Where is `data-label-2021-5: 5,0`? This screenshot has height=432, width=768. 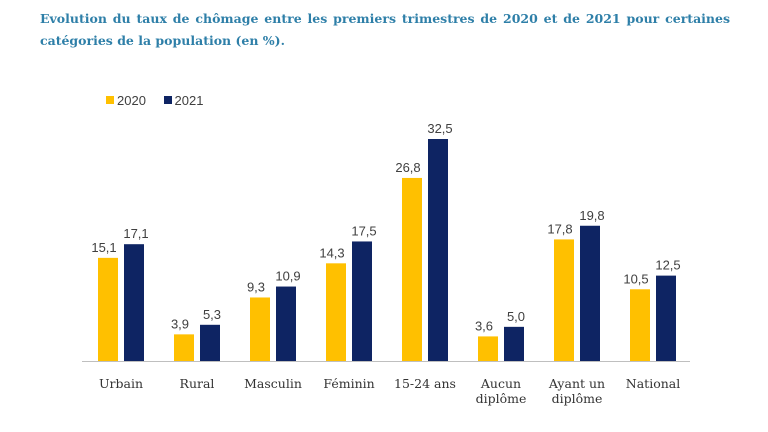 data-label-2021-5: 5,0 is located at coordinates (516, 316).